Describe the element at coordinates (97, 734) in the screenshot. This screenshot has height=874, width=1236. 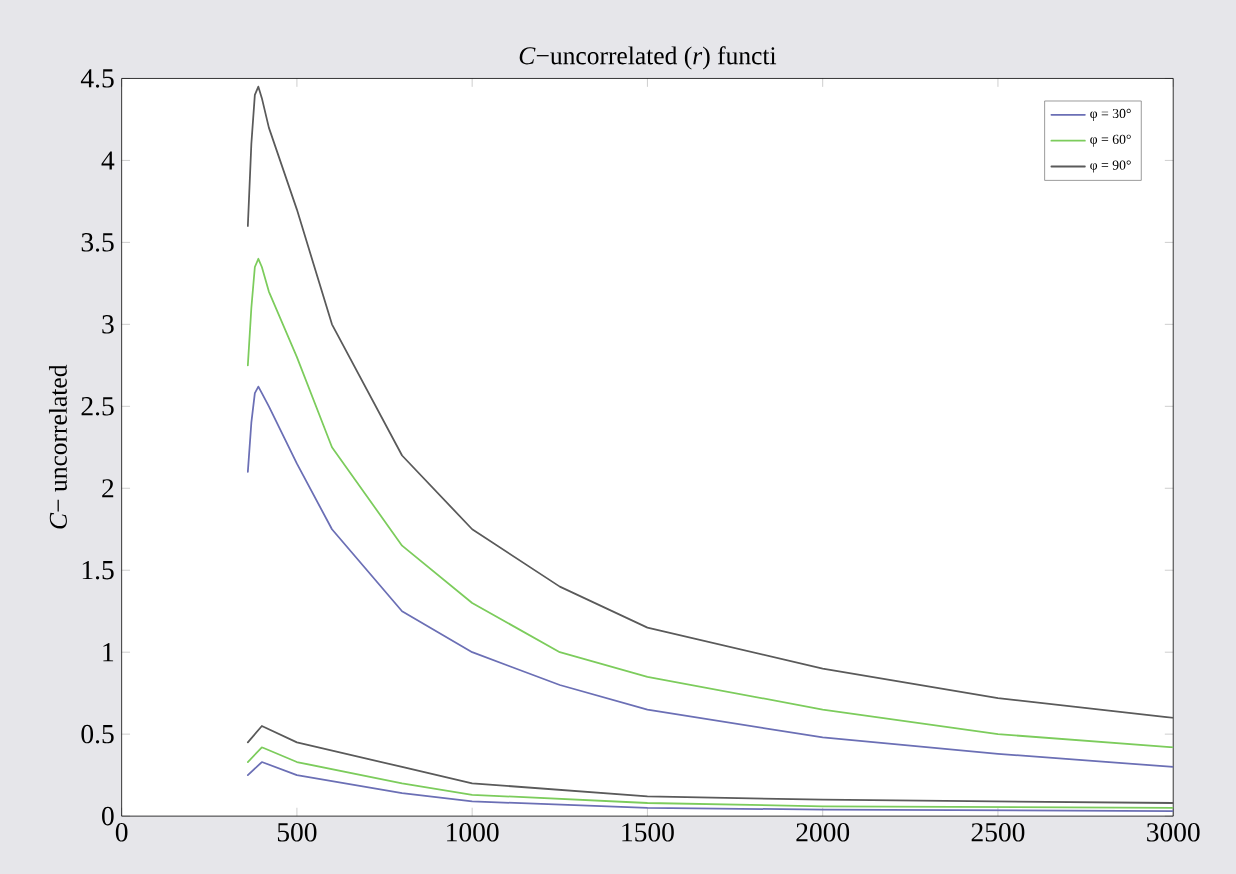
I see `y-tick-label: 0.5` at that location.